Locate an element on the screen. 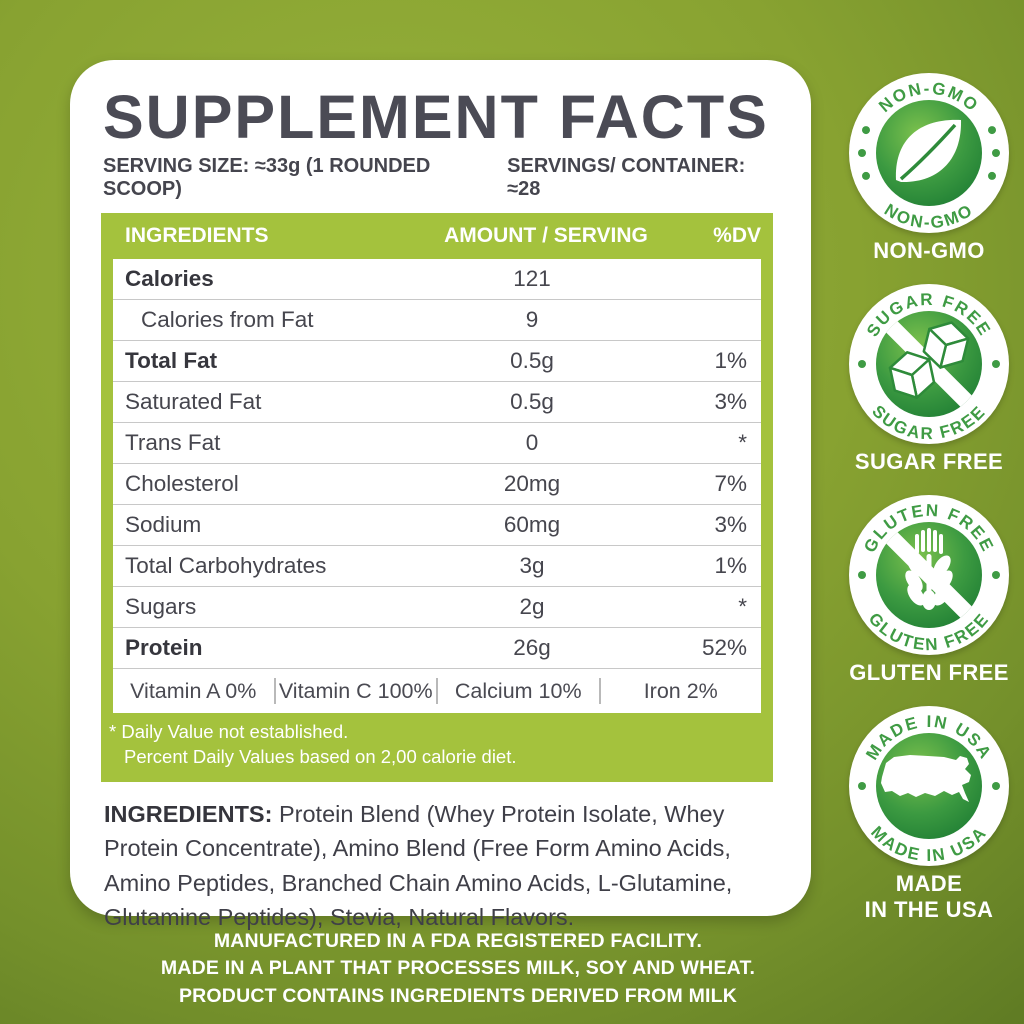 This screenshot has width=1024, height=1024. nutrient-amount: 121 is located at coordinates (532, 279).